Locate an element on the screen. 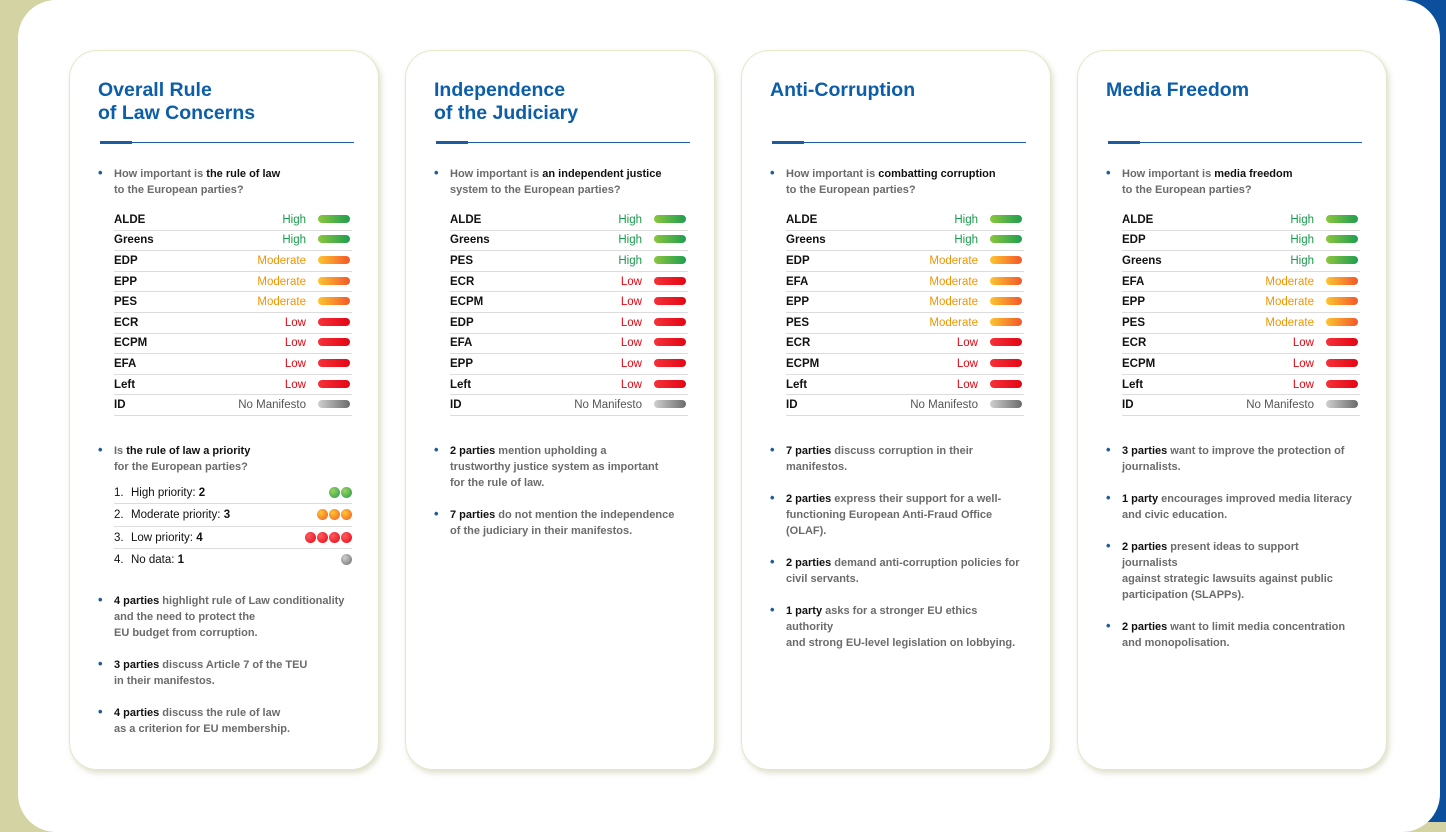 The width and height of the screenshot is (1446, 832). priority-number: 2. is located at coordinates (119, 515).